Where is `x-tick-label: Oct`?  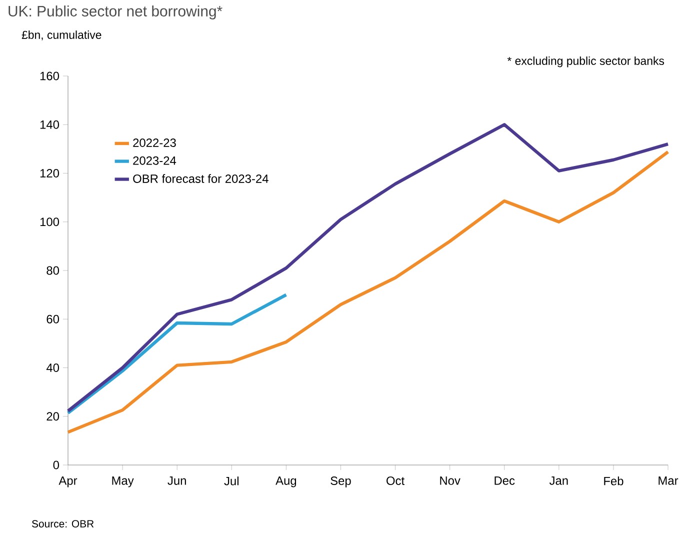 x-tick-label: Oct is located at coordinates (395, 480).